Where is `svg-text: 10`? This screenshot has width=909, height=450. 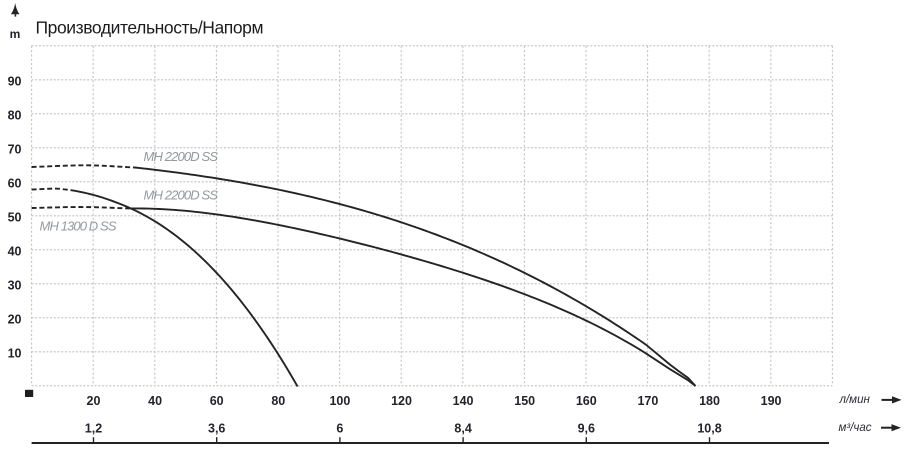
svg-text: 10 is located at coordinates (15, 354).